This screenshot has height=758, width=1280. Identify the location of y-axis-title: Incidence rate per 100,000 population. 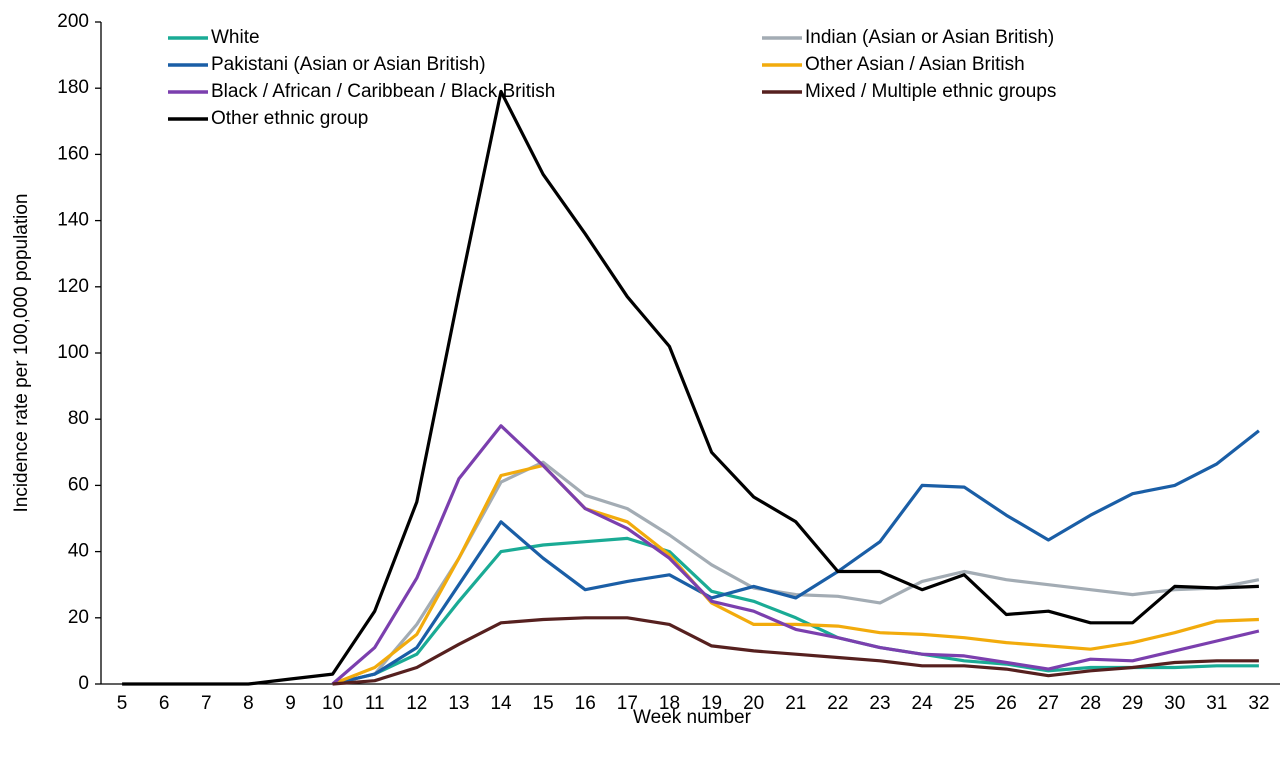
(21, 352).